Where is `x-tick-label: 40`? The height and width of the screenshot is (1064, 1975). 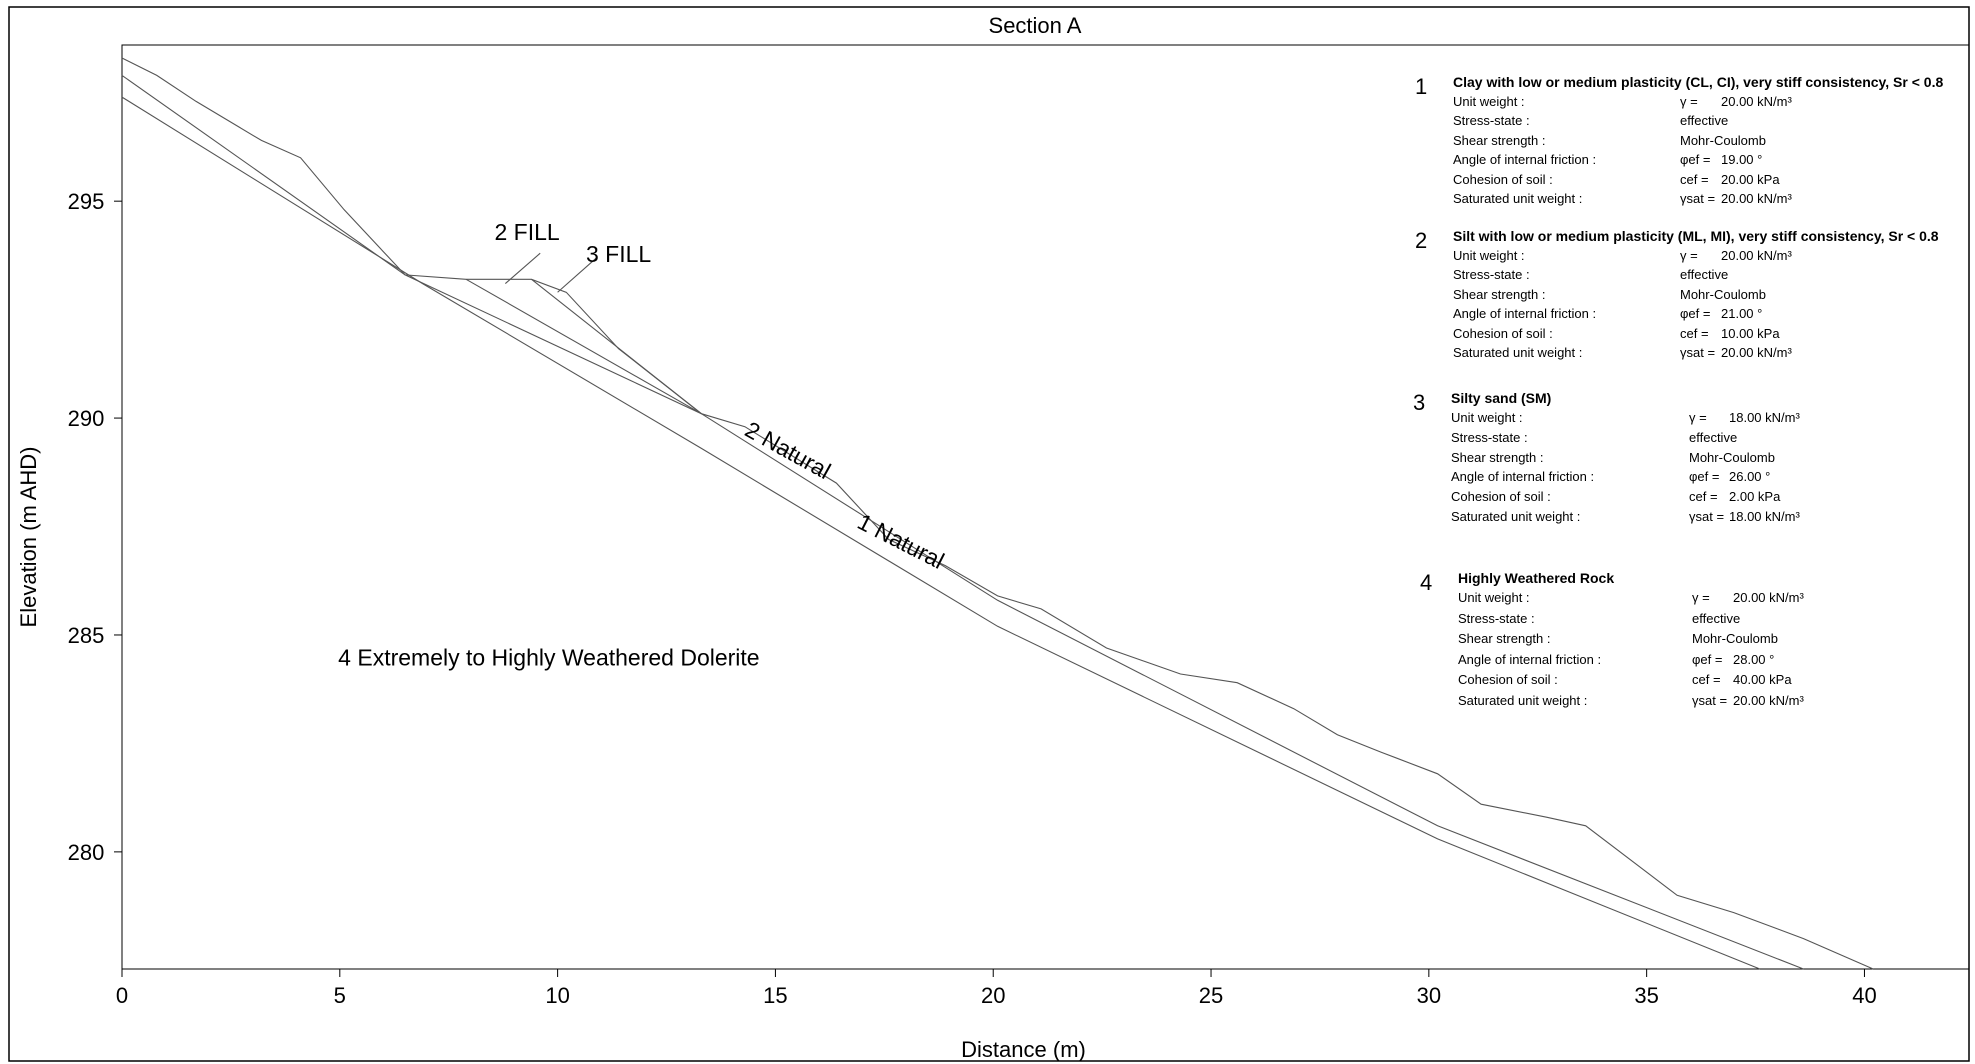
x-tick-label: 40 is located at coordinates (1864, 995).